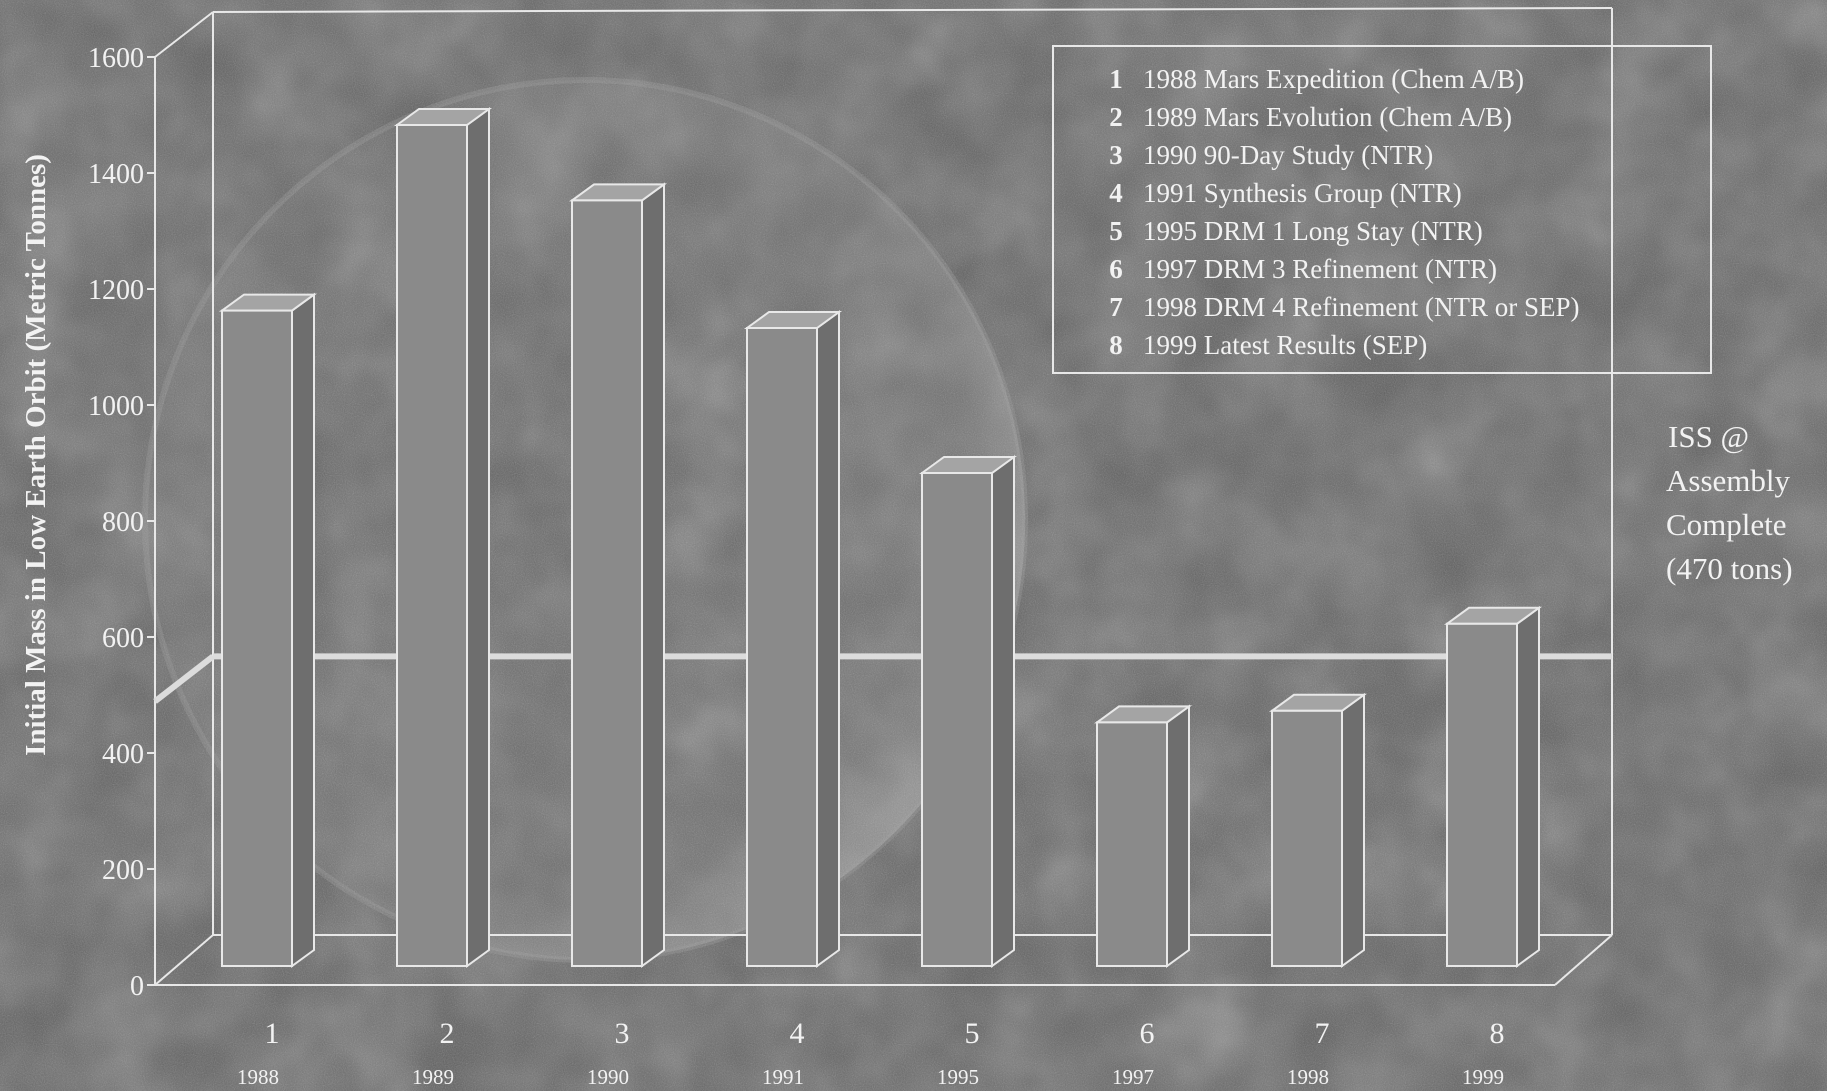  Describe the element at coordinates (958, 1077) in the screenshot. I see `x-year-label: 1995` at that location.